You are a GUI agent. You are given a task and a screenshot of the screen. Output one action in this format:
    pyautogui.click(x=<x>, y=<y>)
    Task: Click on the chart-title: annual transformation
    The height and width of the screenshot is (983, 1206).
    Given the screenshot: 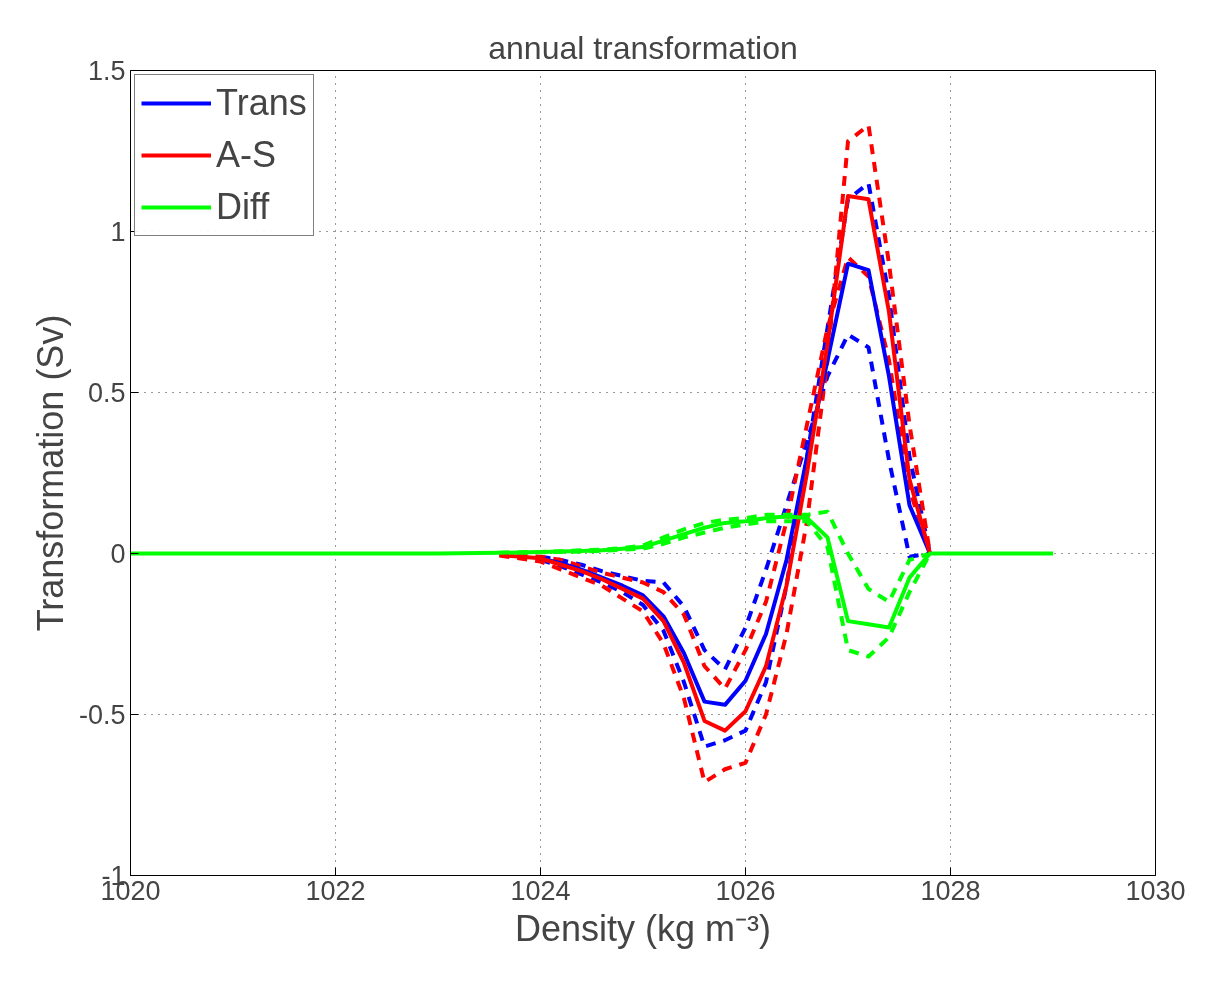 What is the action you would take?
    pyautogui.click(x=643, y=47)
    